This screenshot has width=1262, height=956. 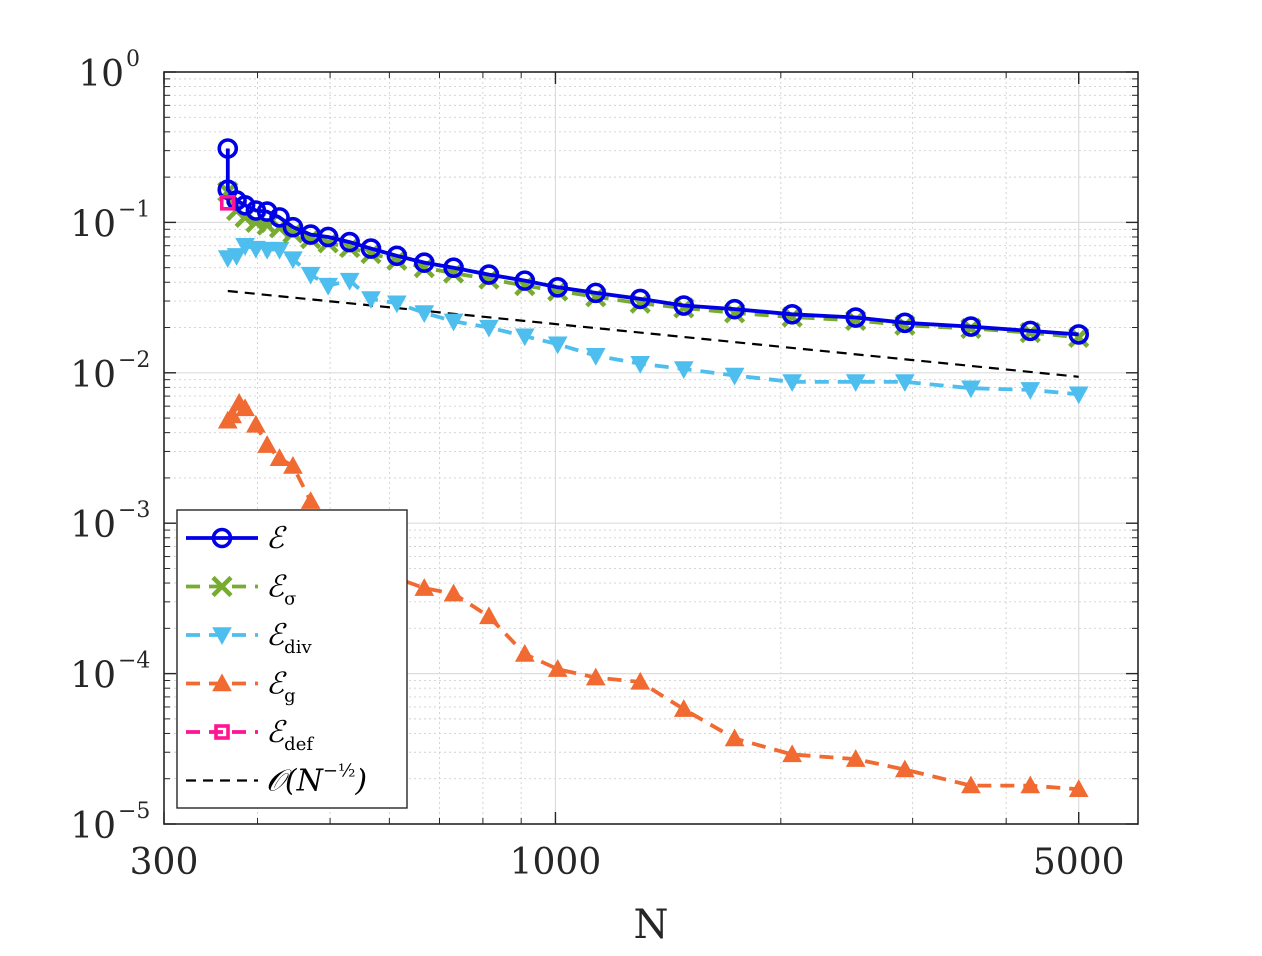 I want to click on legend-label: ℰg, so click(x=281, y=687).